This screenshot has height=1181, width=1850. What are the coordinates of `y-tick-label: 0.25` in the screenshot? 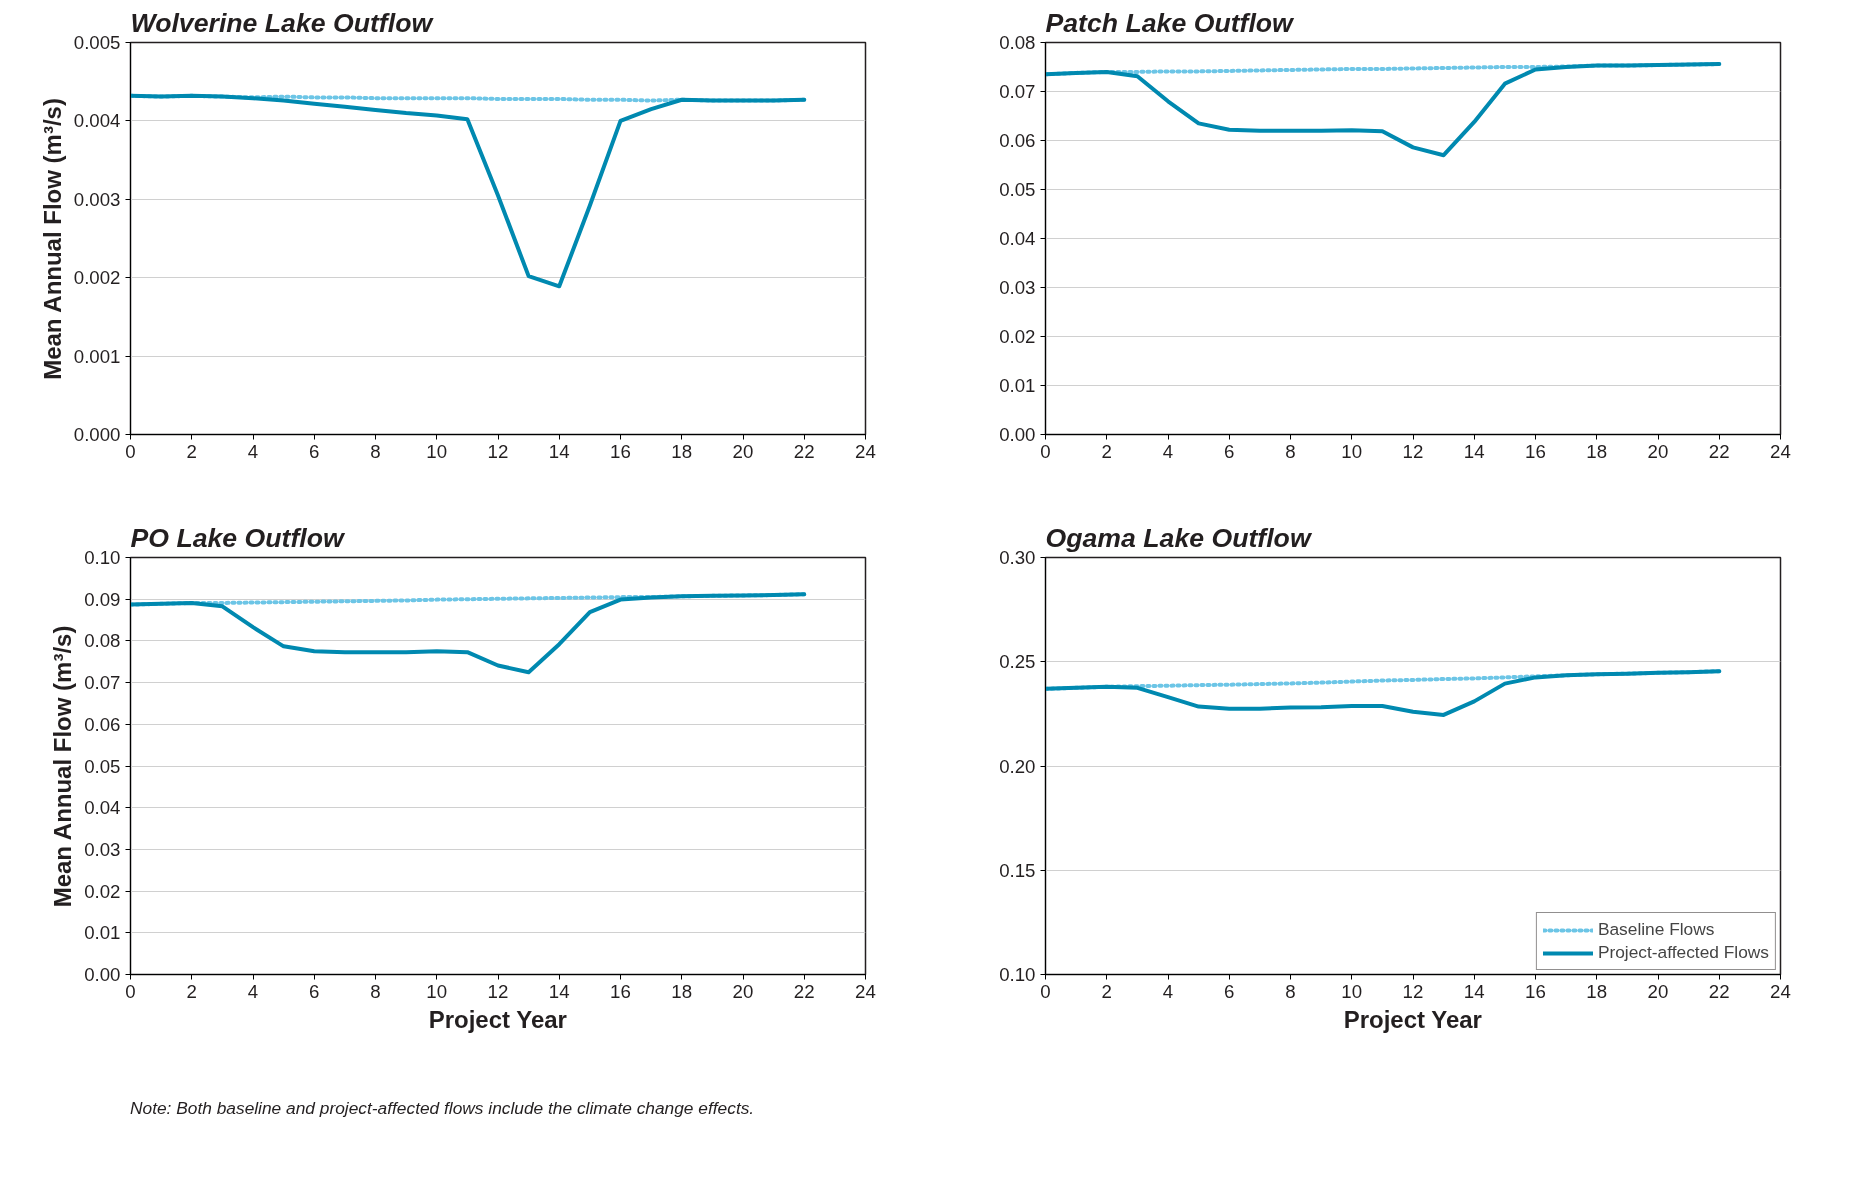 It's located at (1017, 662).